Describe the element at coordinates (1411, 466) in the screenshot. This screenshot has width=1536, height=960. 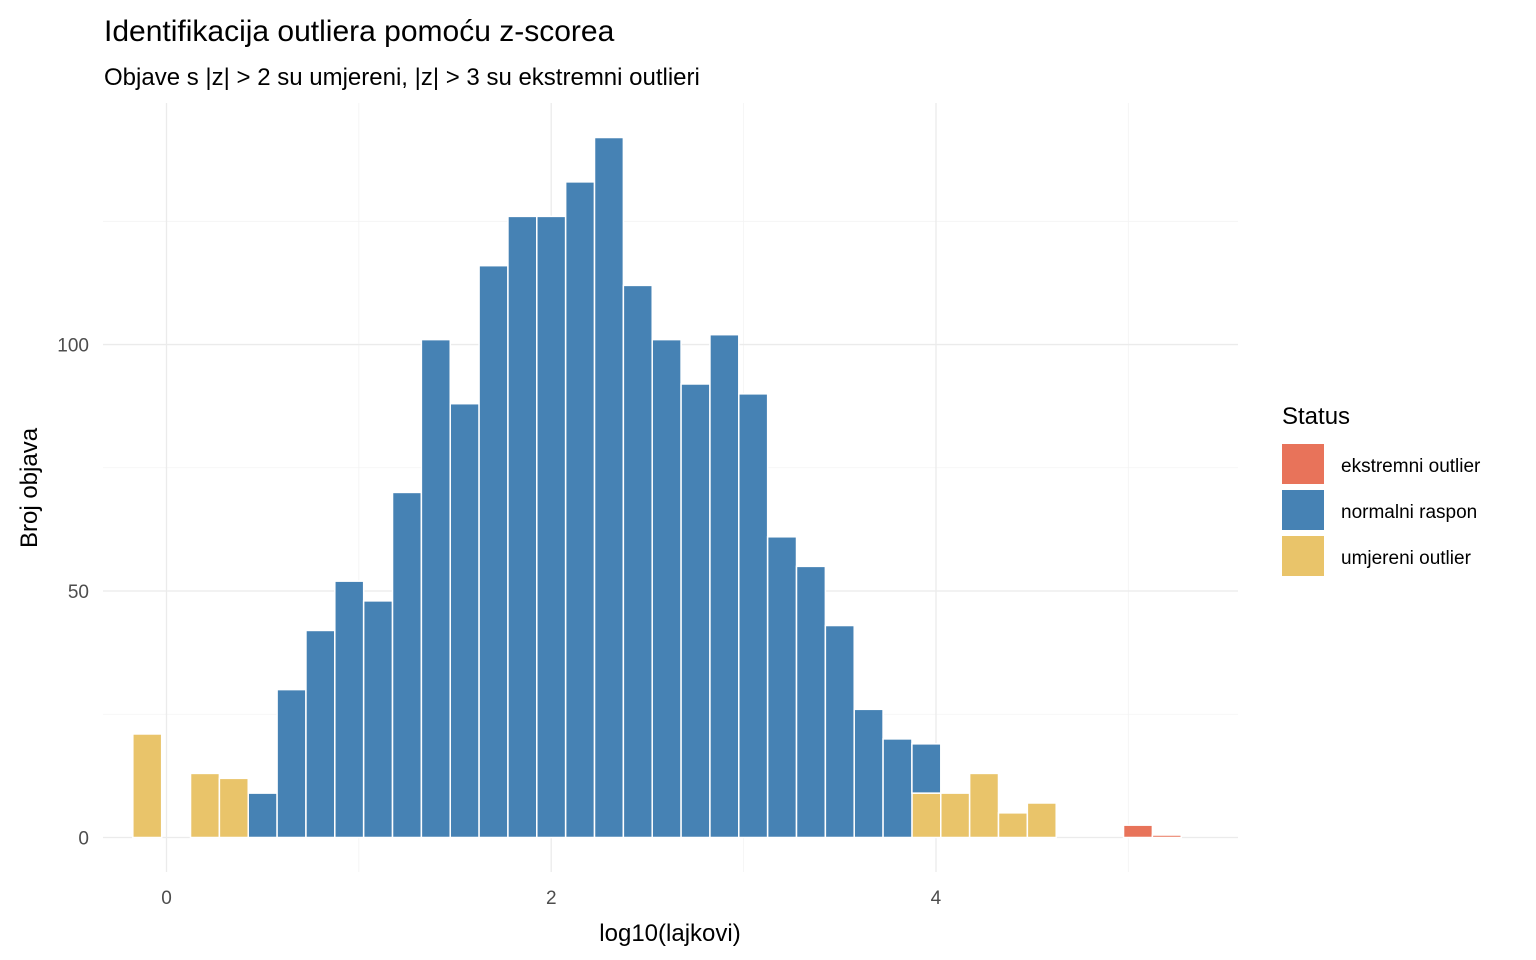
I see `legend-label: ekstremni outlier` at that location.